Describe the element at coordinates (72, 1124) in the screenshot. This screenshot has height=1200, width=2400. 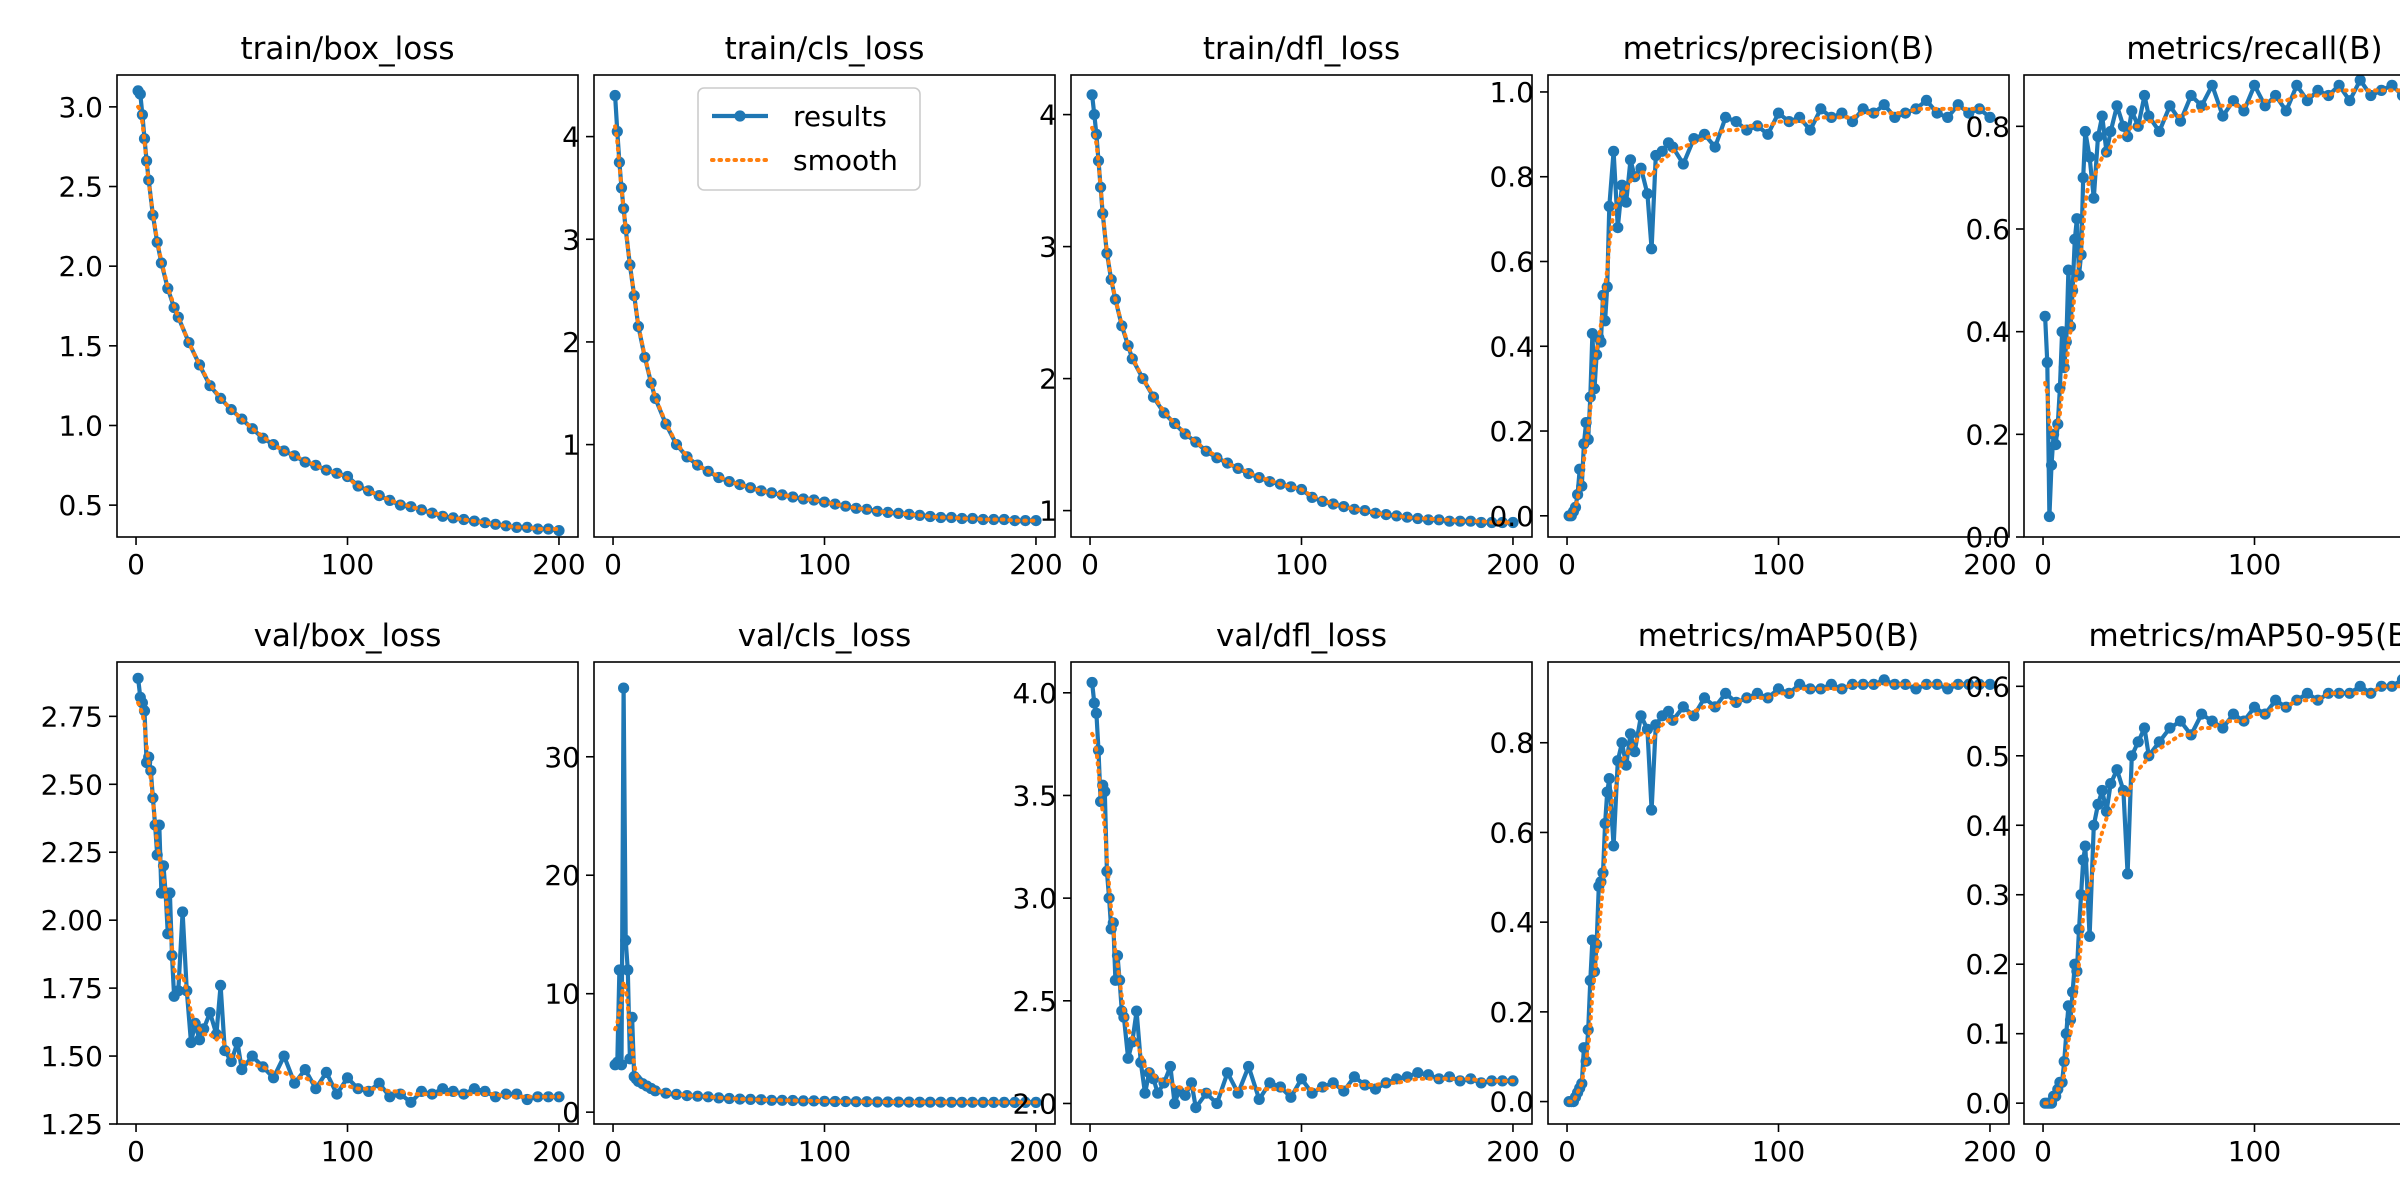
I see `y-tick-label: 1.25` at that location.